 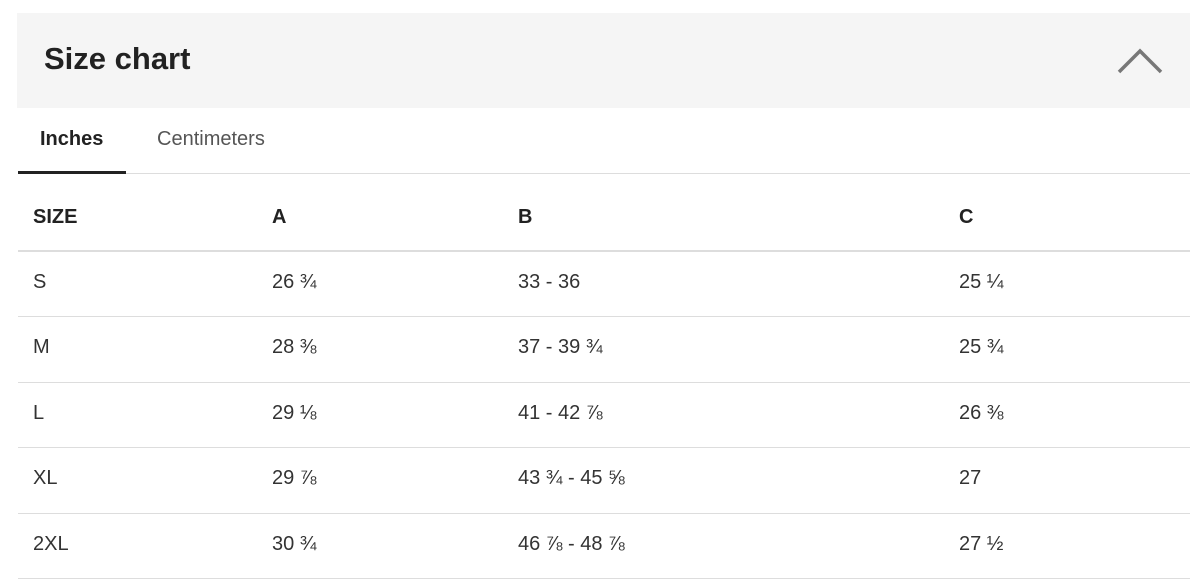 I want to click on chevron-icon, so click(x=1140, y=61).